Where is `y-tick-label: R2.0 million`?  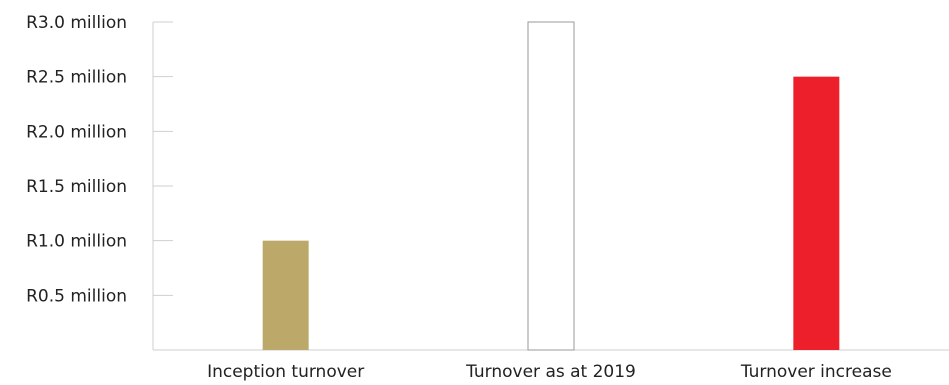 y-tick-label: R2.0 million is located at coordinates (76, 132).